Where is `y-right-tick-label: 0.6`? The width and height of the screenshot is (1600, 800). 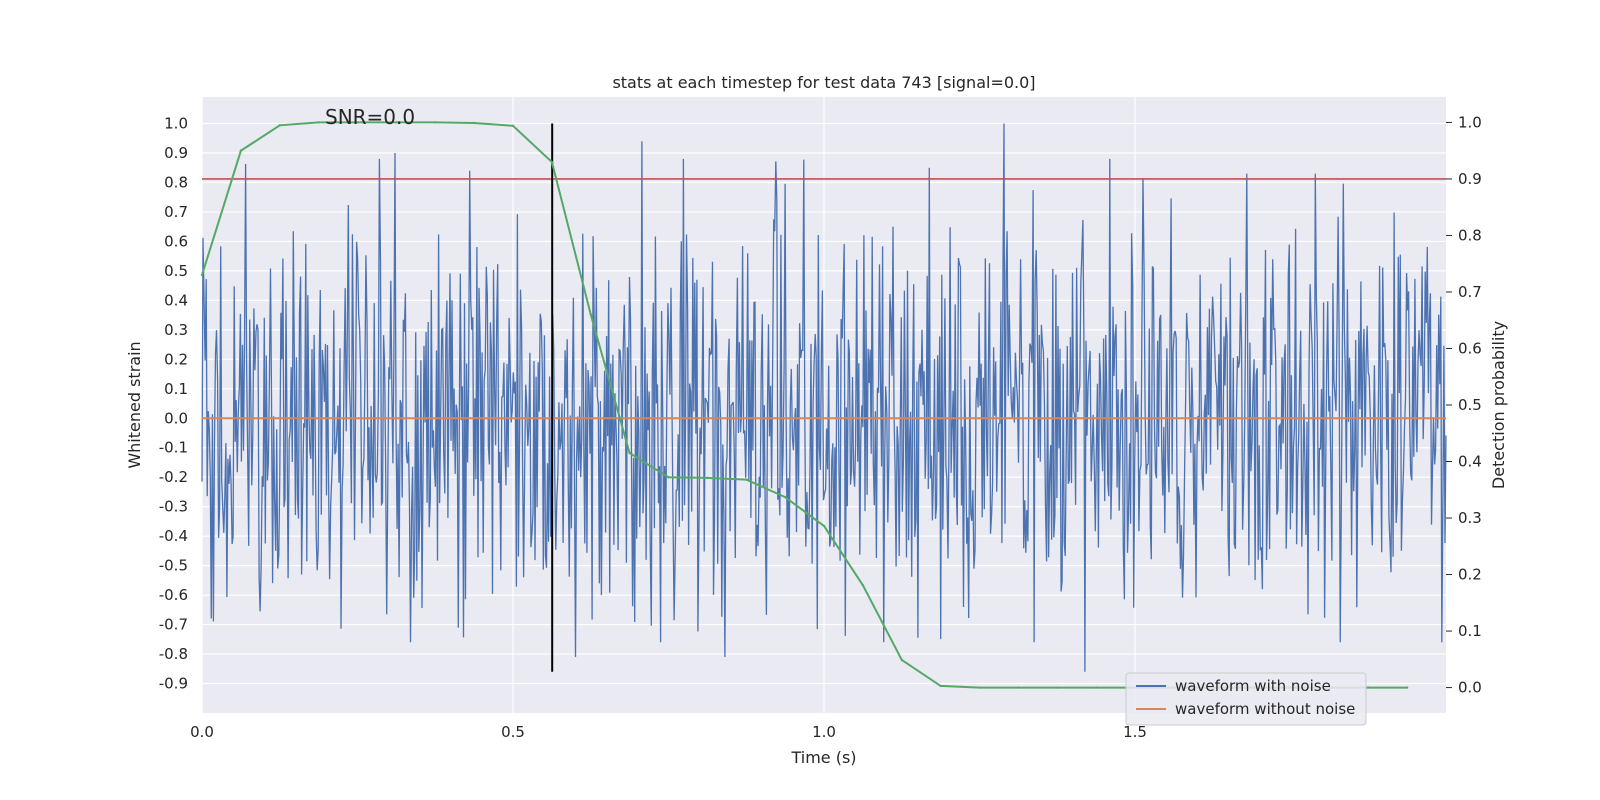 y-right-tick-label: 0.6 is located at coordinates (1470, 348).